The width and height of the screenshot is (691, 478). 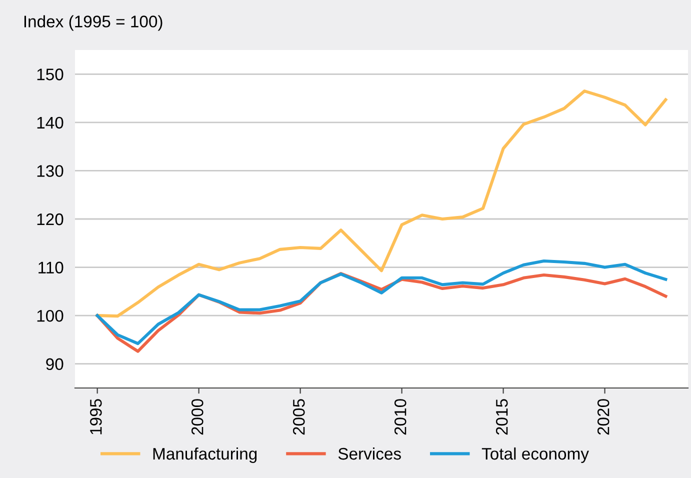 I want to click on y-tick-label: 150, so click(x=50, y=74).